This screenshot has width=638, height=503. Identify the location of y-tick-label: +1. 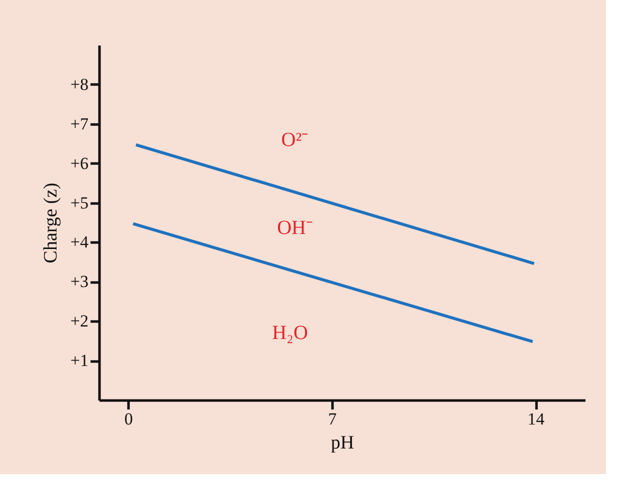
(79, 360).